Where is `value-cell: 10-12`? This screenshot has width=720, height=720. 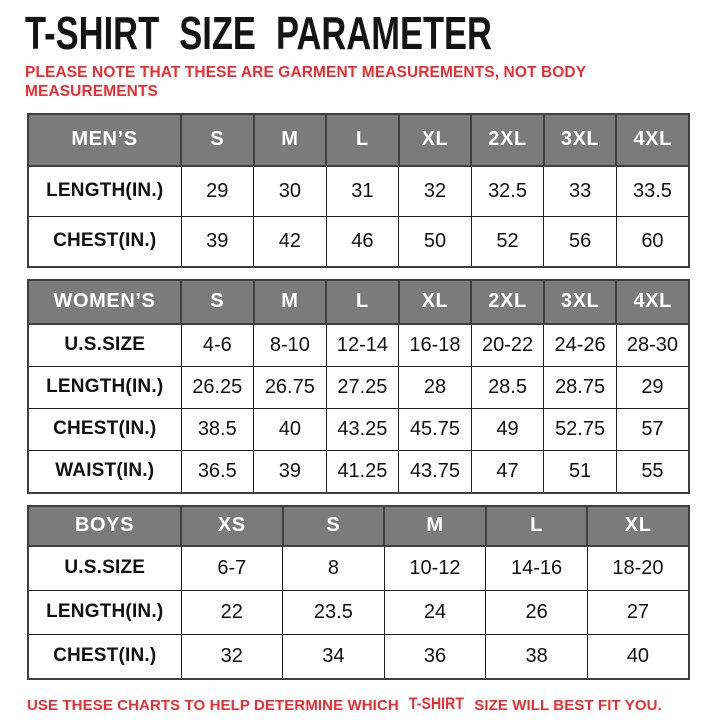 value-cell: 10-12 is located at coordinates (435, 568).